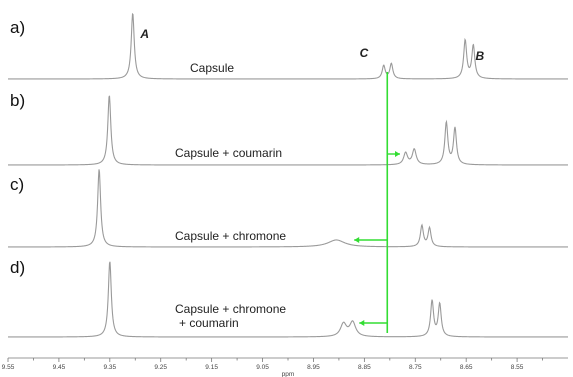 This screenshot has width=573, height=377. I want to click on trace-label-line: + coumarin, so click(209, 323).